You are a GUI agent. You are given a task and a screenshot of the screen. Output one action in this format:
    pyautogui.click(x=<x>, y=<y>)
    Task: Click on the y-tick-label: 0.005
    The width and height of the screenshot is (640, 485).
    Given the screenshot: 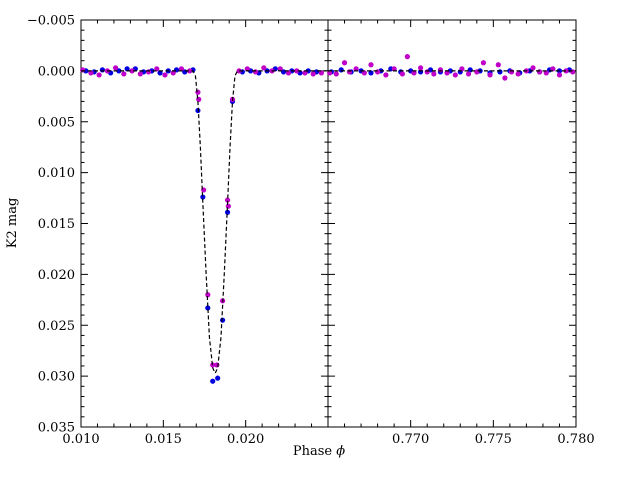 What is the action you would take?
    pyautogui.click(x=56, y=122)
    